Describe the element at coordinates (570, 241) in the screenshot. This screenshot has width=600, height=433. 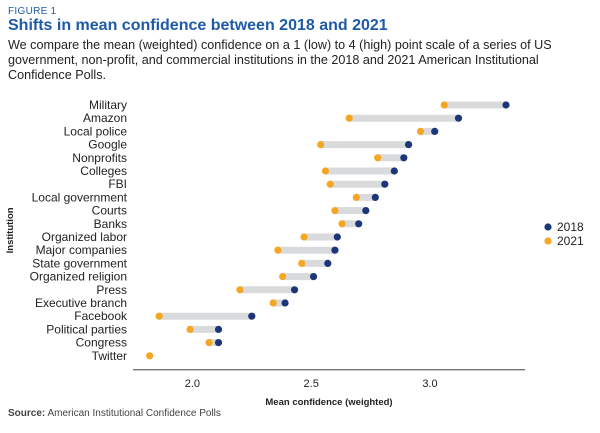
I see `legend-label-2021: 2021` at that location.